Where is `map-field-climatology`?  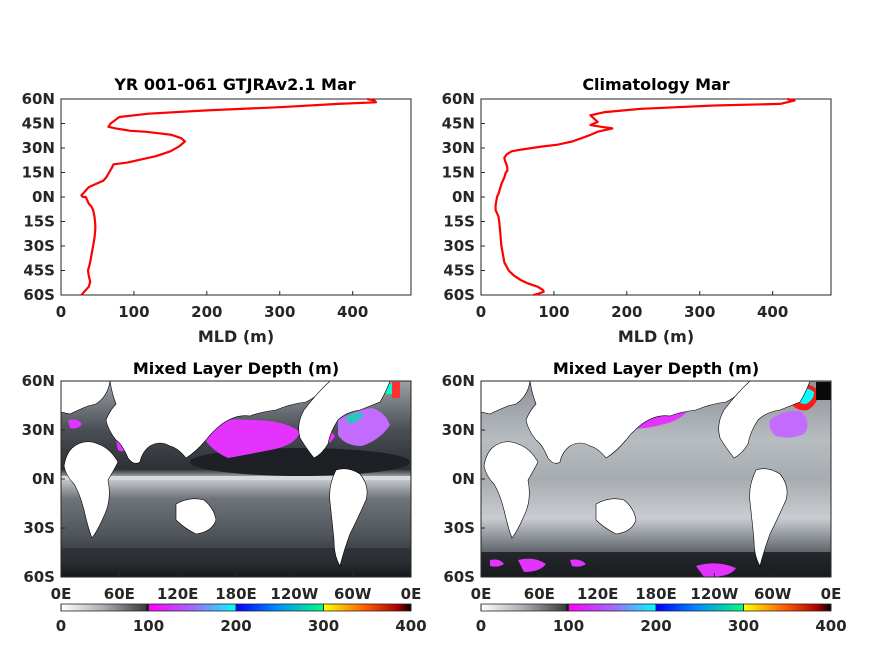 map-field-climatology is located at coordinates (655, 479).